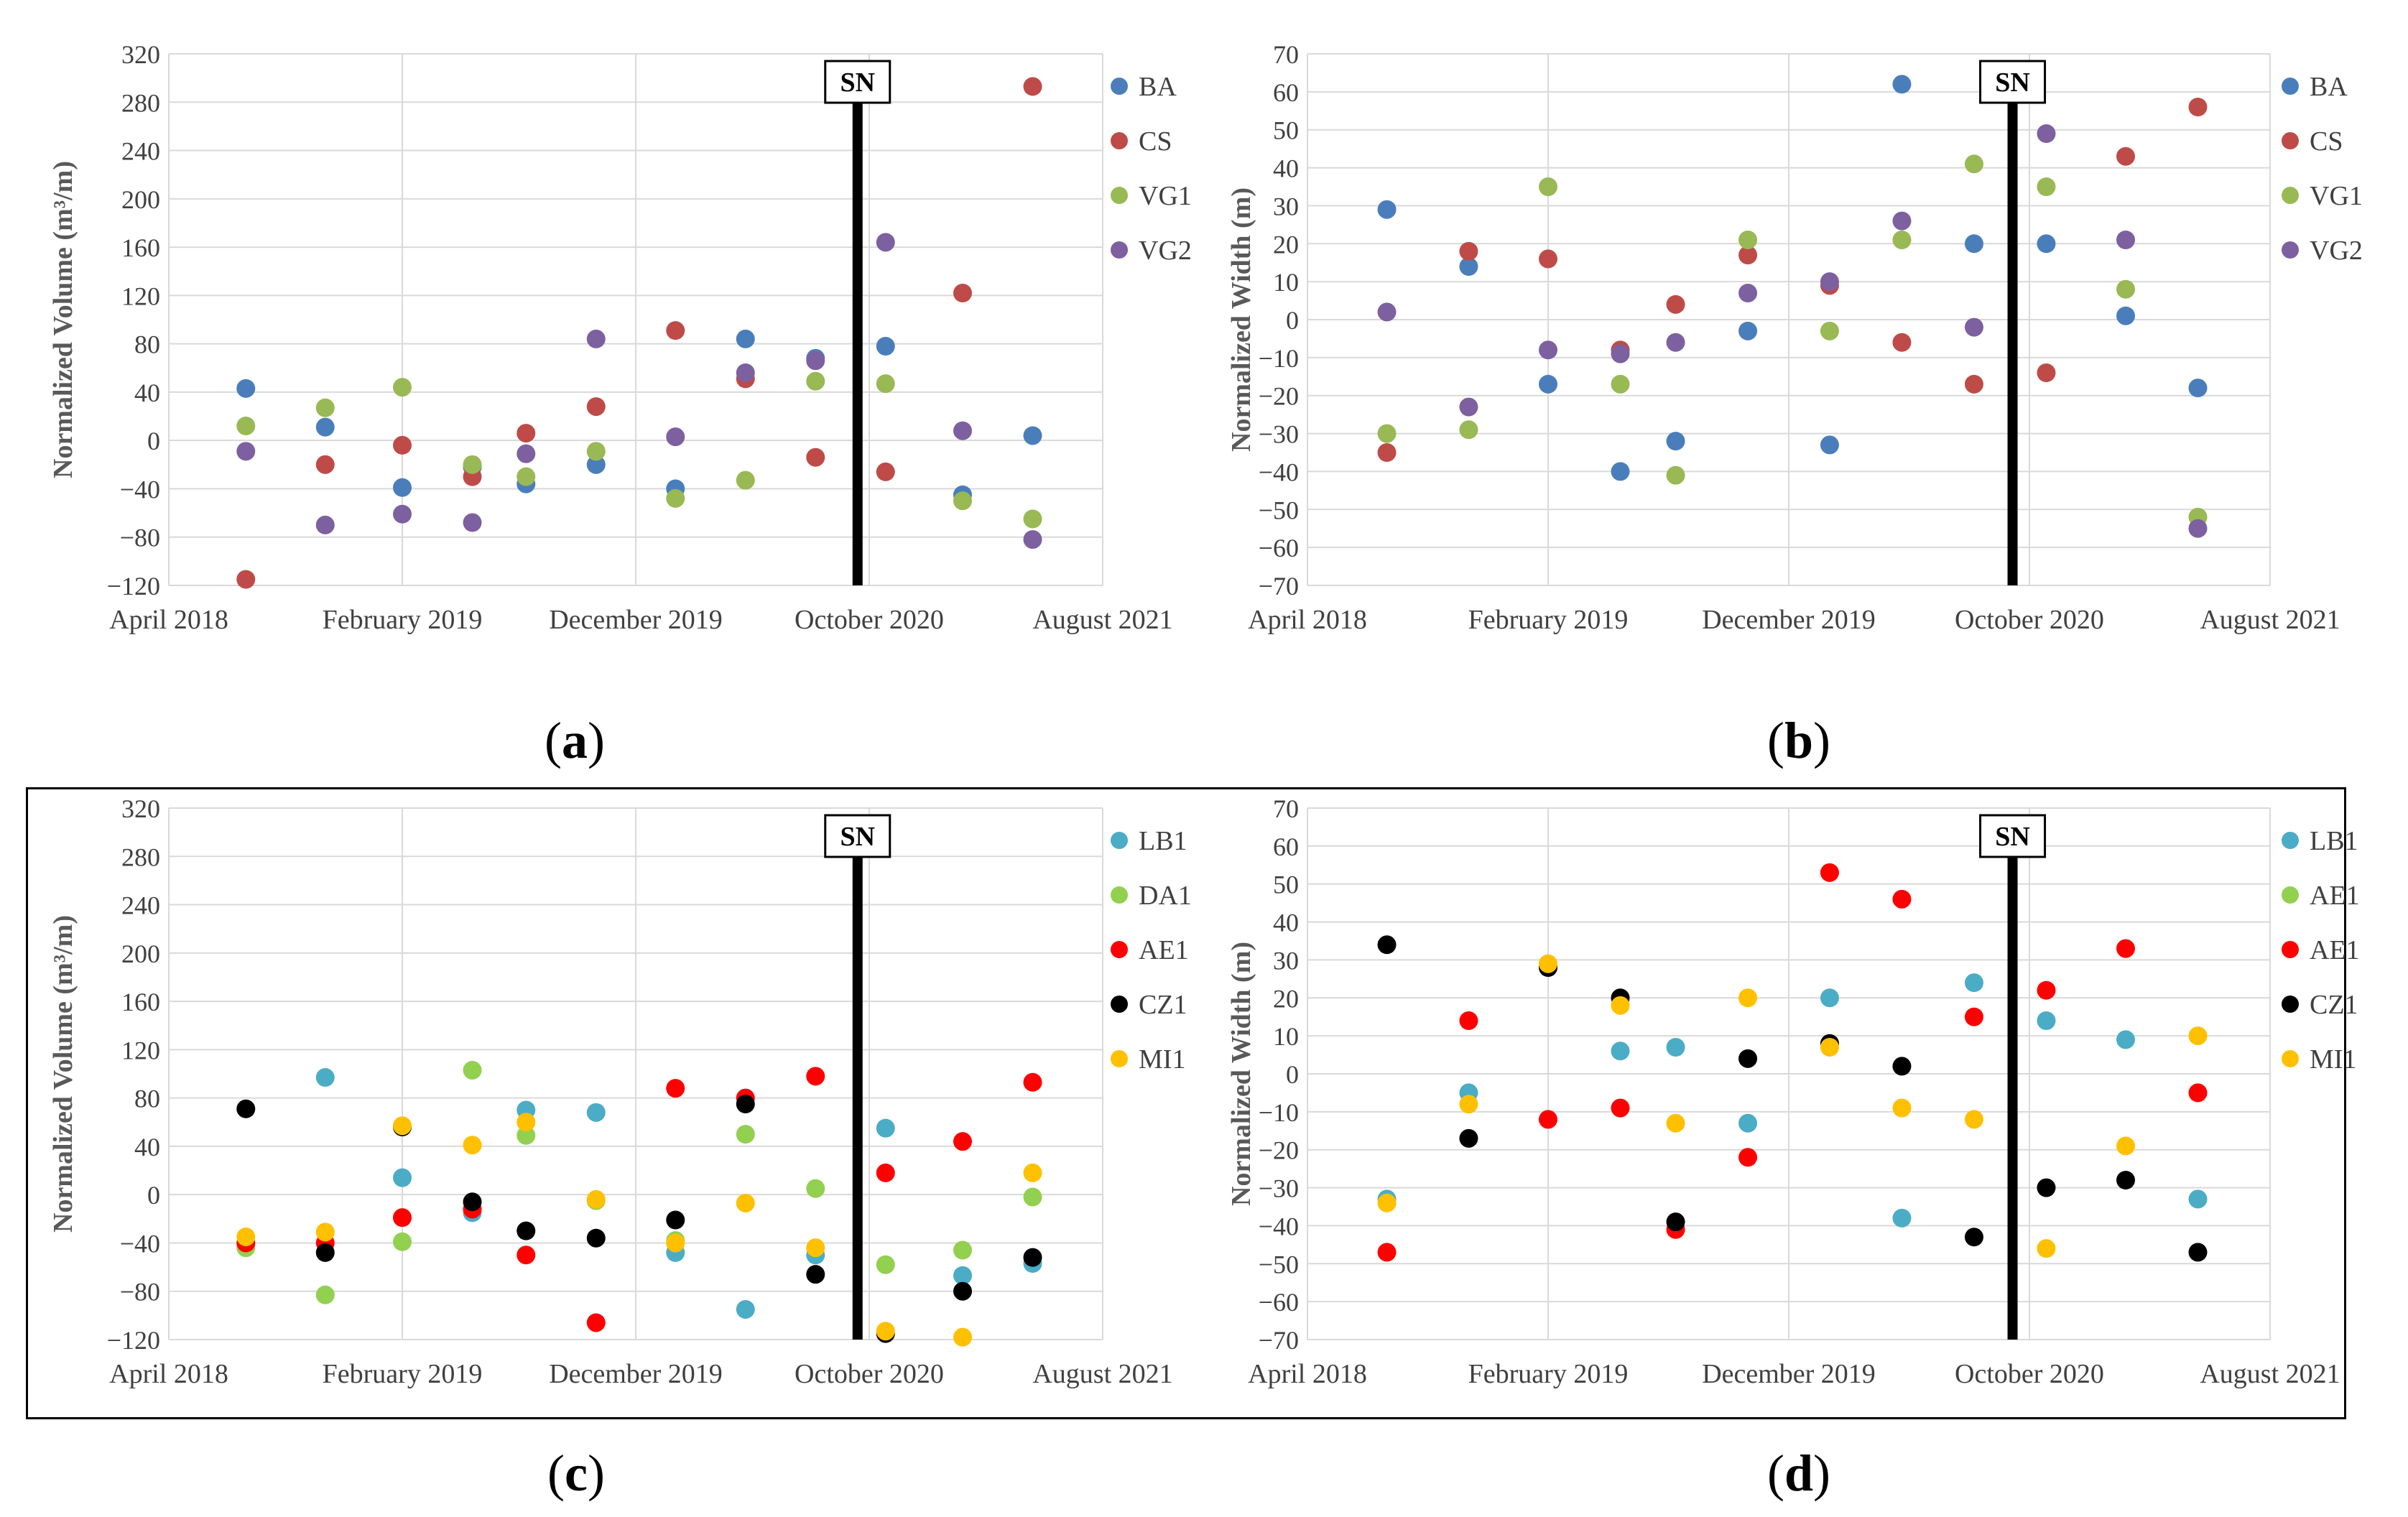 This screenshot has height=1517, width=2408. Describe the element at coordinates (140, 857) in the screenshot. I see `y-tick-label: 280` at that location.